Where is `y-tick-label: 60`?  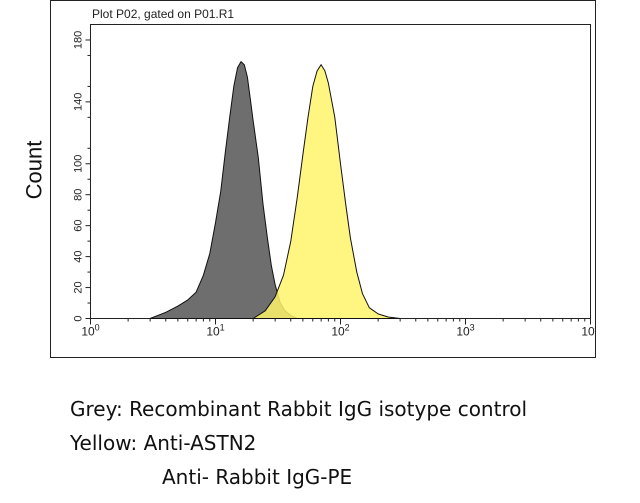 y-tick-label: 60 is located at coordinates (79, 226).